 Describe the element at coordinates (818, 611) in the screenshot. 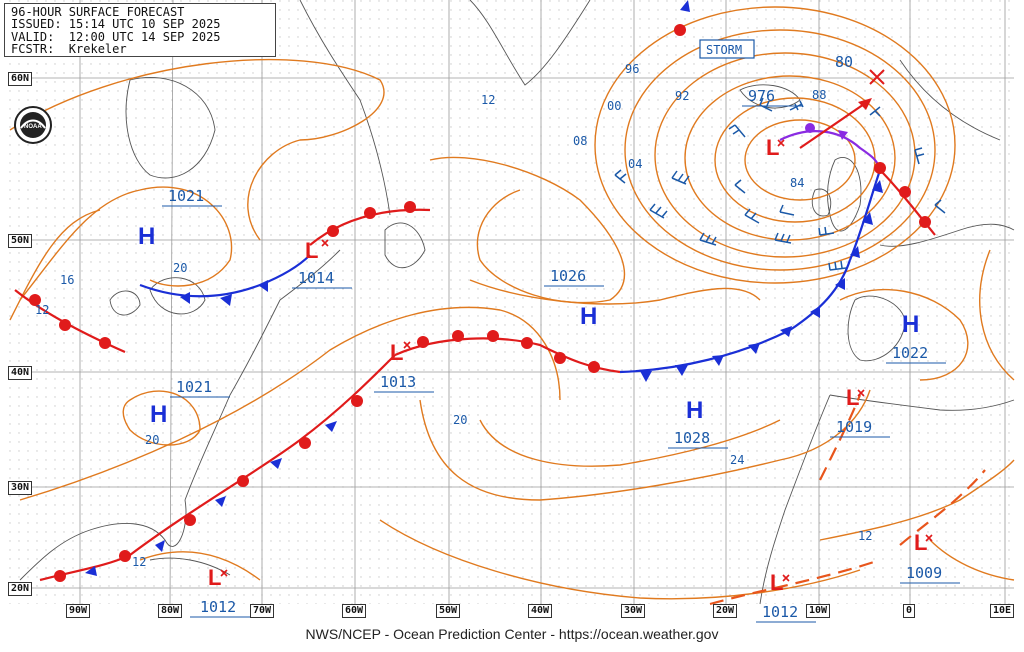

I see `lon-label: 10W` at that location.